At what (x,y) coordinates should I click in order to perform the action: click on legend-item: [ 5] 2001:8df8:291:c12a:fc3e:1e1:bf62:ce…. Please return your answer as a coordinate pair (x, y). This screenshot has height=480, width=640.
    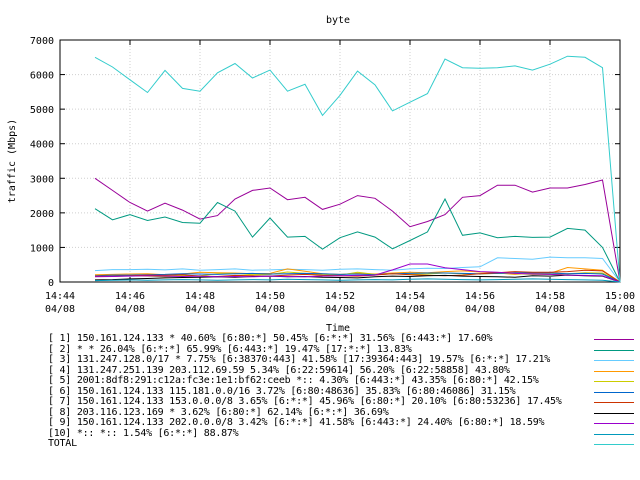
    Looking at the image, I should click on (343, 381).